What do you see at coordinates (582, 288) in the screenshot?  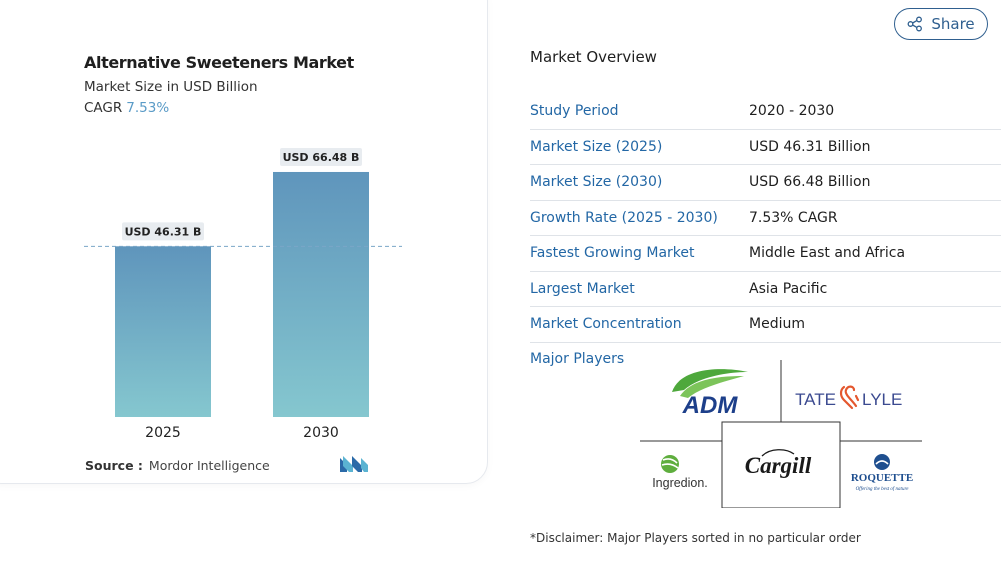 I see `overview-label: Largest Market` at bounding box center [582, 288].